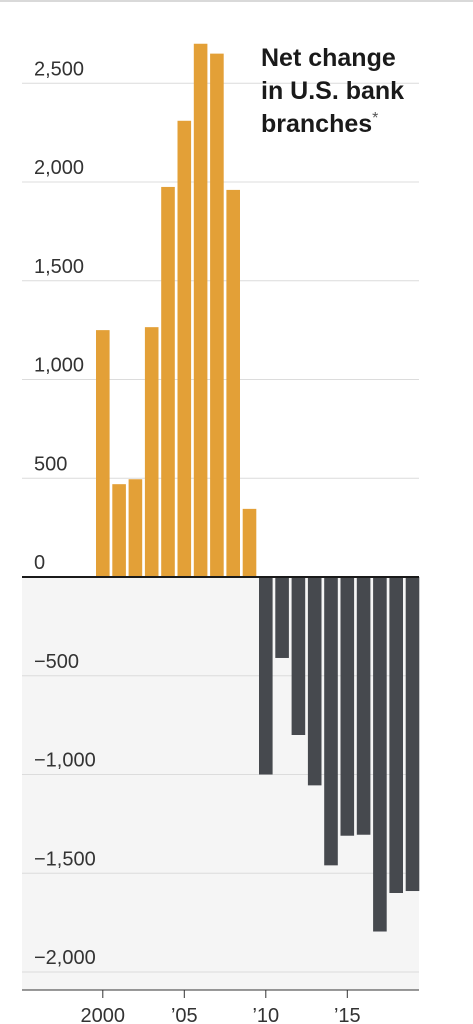  I want to click on chart-title: Net change in U.S. bank branches*, so click(332, 91).